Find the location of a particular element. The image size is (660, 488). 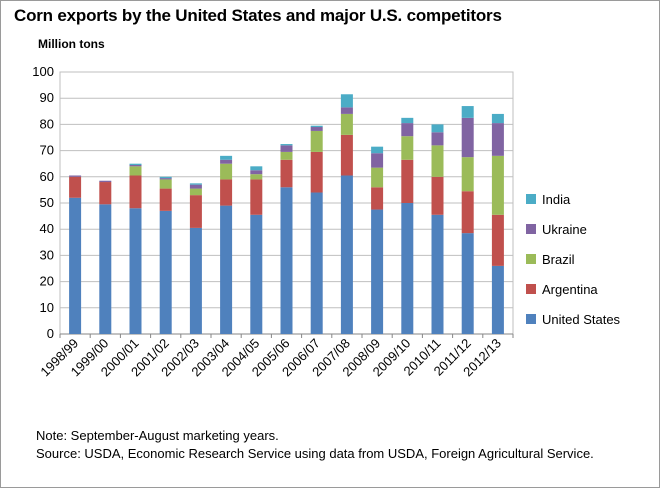

y-tick-label: 80 is located at coordinates (47, 123).